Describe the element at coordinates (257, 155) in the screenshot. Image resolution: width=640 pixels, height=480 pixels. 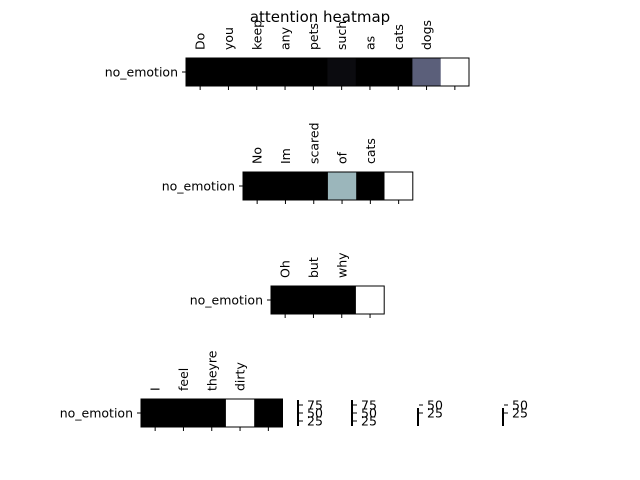
I see `token-label: No` at that location.